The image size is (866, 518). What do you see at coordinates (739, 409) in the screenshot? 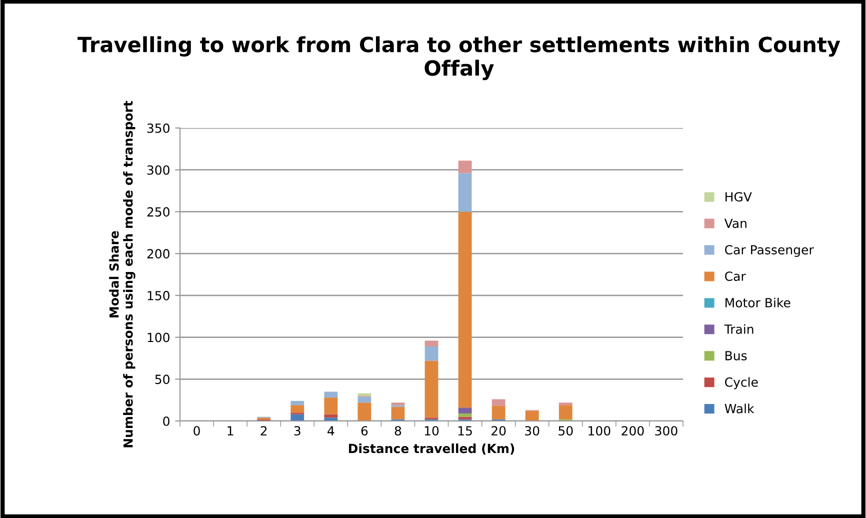
I see `legend-label: Walk` at bounding box center [739, 409].